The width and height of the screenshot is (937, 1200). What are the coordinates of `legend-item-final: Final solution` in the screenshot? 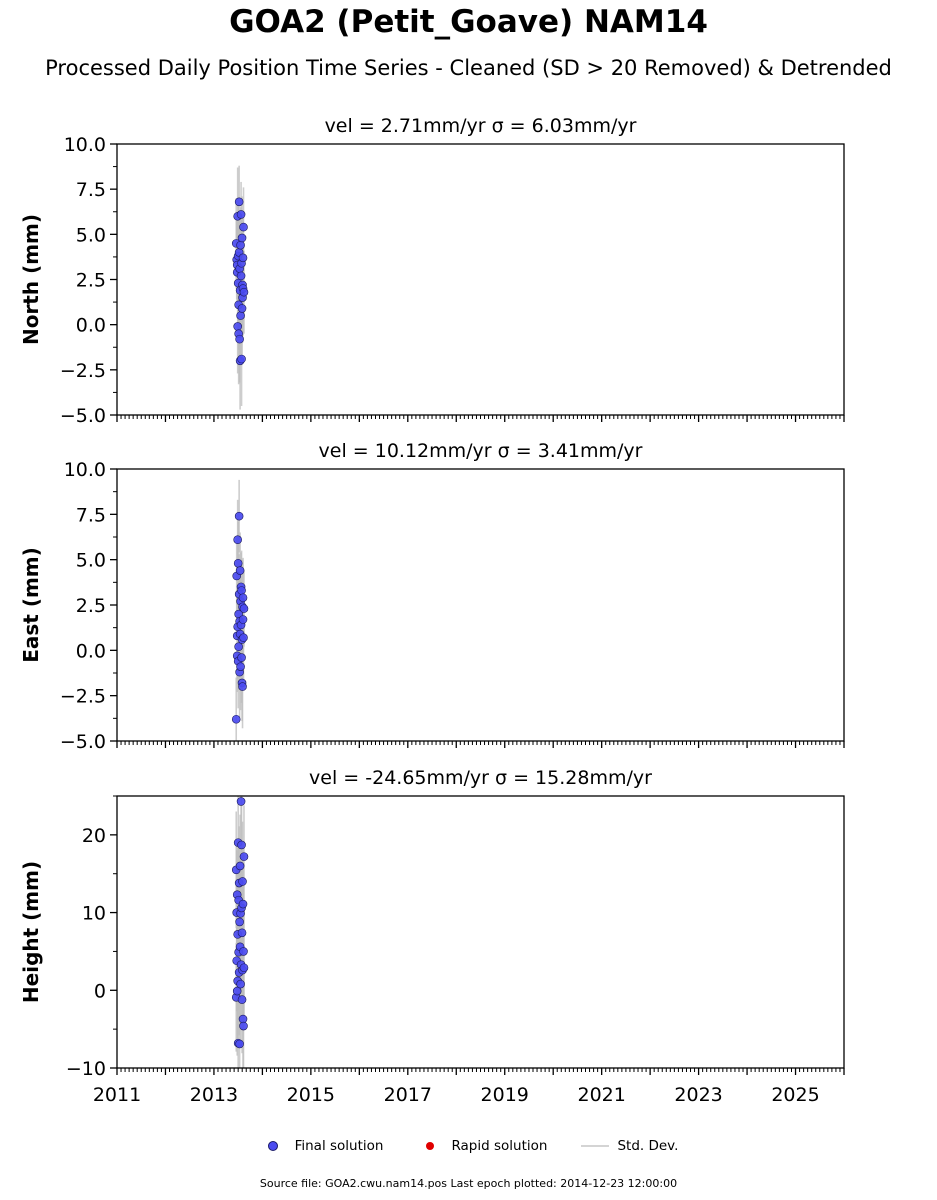 It's located at (321, 1146).